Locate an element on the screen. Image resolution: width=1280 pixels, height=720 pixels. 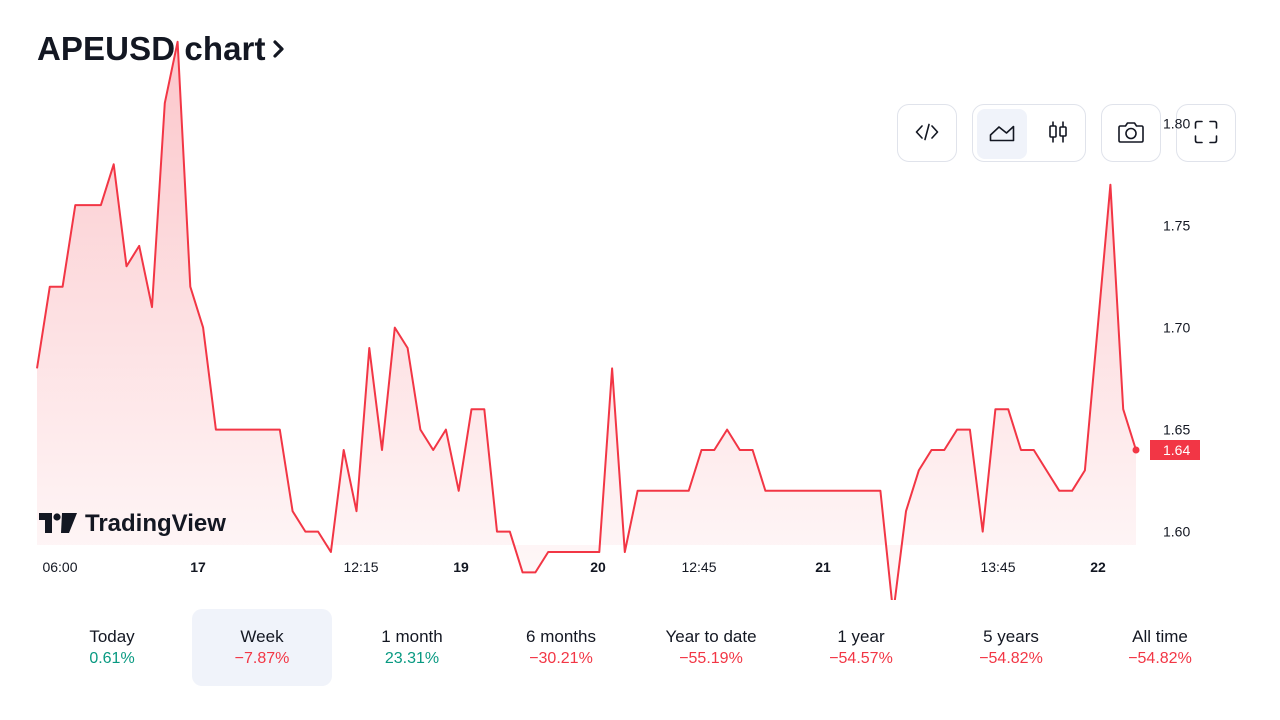
y-tick-label: 1.70 is located at coordinates (1176, 328).